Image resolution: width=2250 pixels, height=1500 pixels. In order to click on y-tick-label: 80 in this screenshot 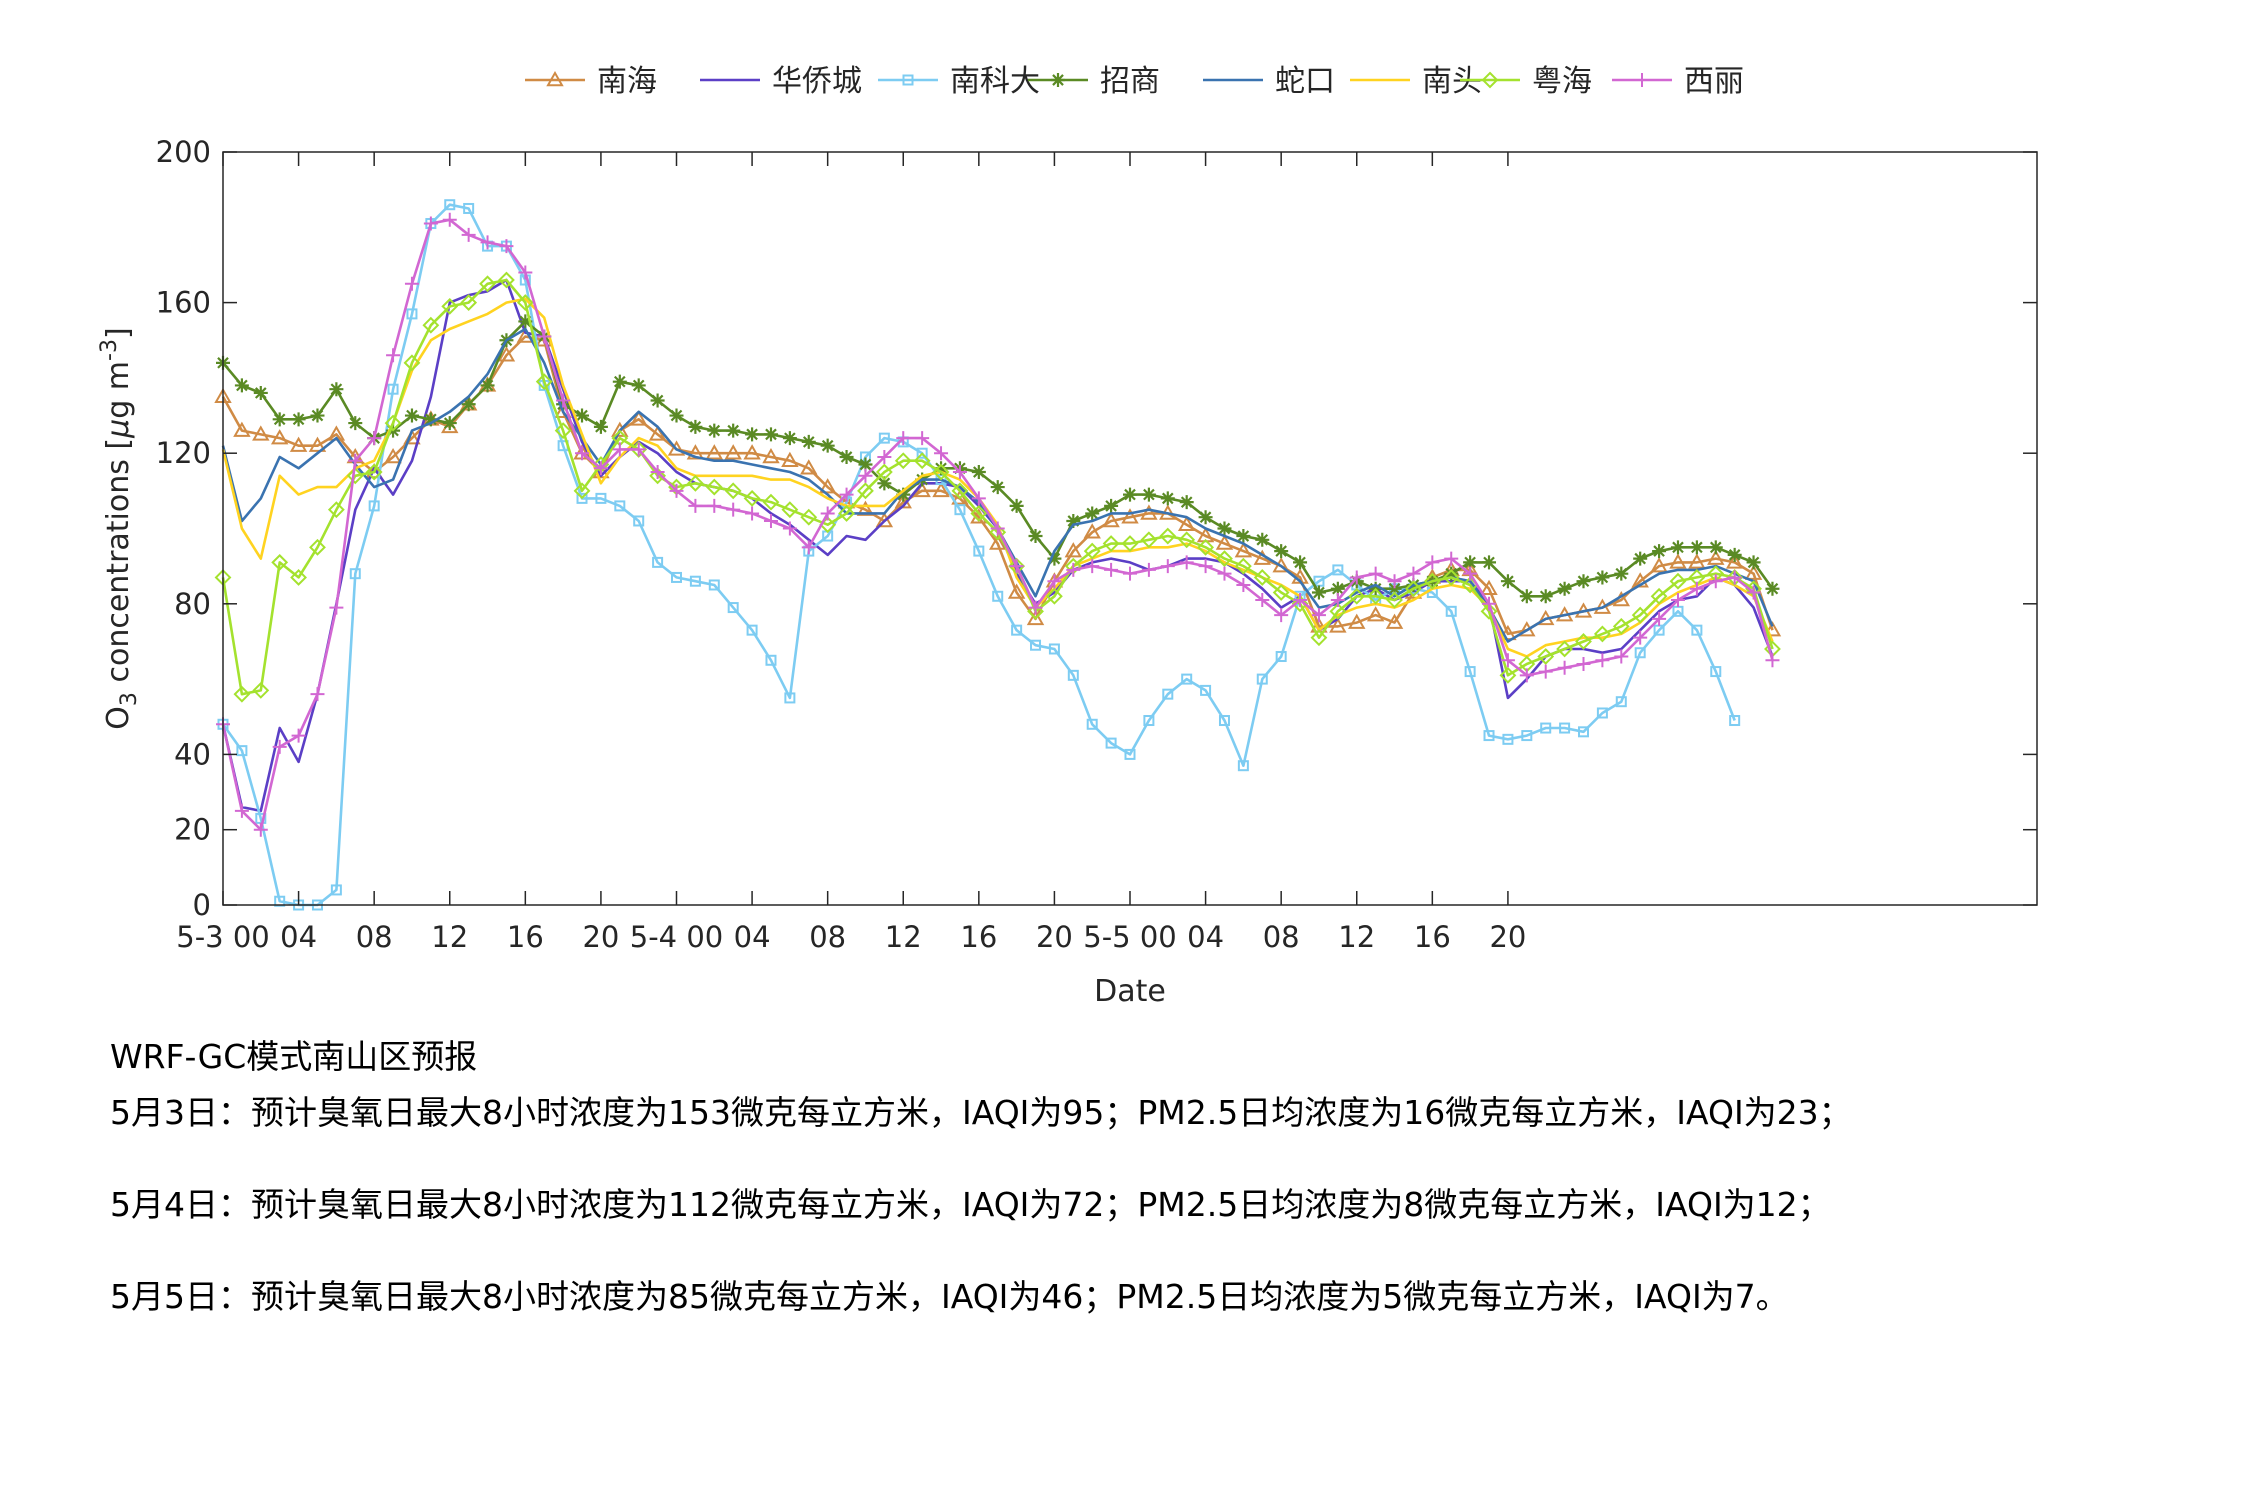, I will do `click(192, 604)`.